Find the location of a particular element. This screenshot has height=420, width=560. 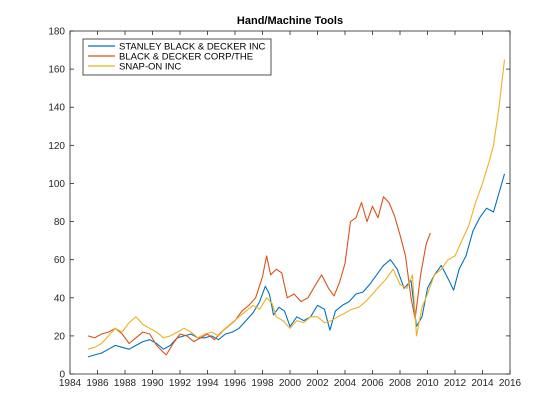

x-tick-label: 1990 is located at coordinates (152, 383).